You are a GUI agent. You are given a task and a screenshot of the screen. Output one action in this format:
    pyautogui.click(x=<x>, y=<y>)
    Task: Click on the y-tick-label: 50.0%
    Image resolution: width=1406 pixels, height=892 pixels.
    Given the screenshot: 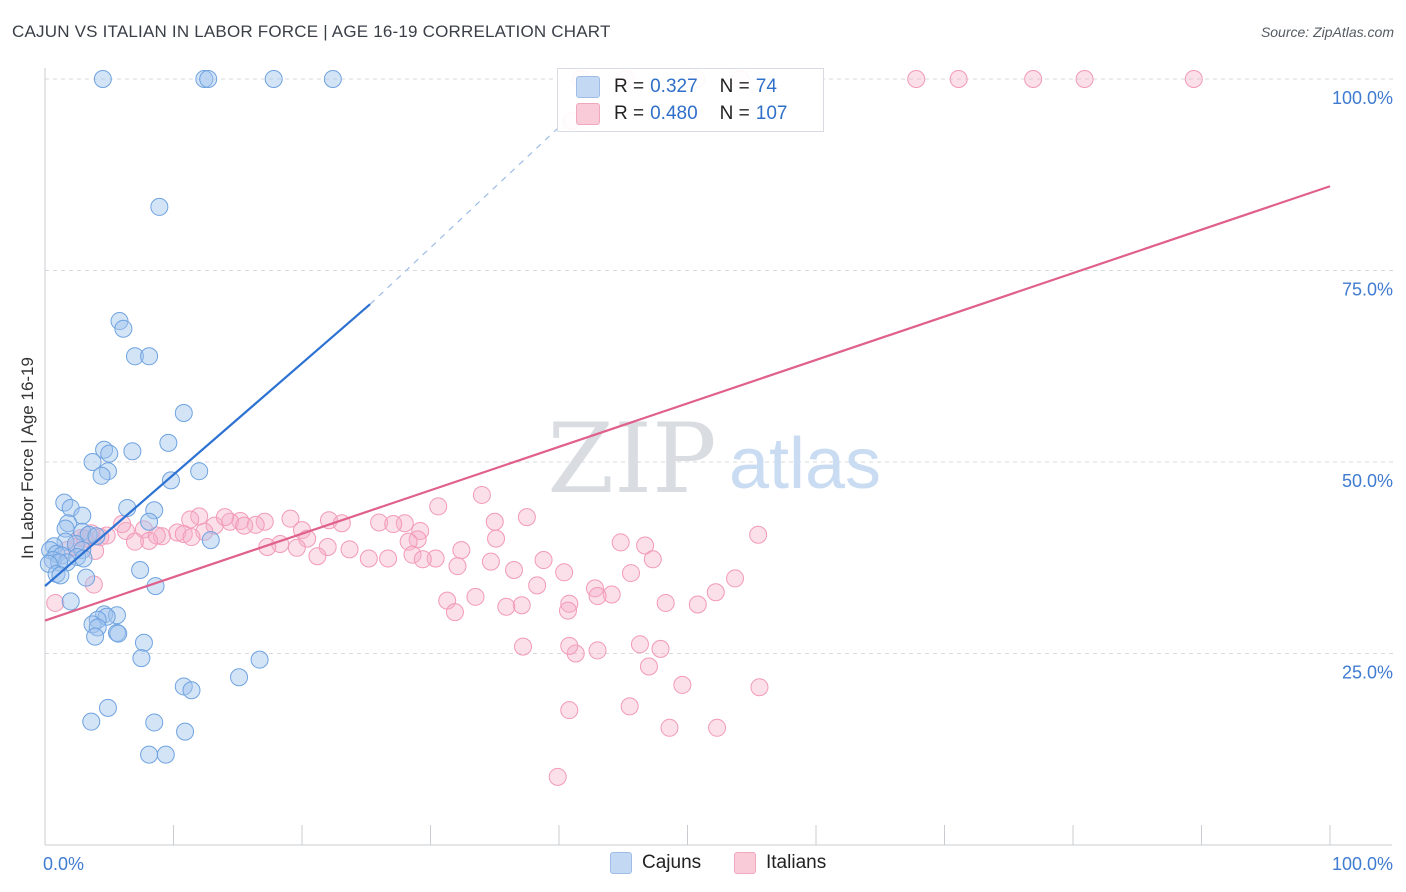 What is the action you would take?
    pyautogui.click(x=1367, y=481)
    